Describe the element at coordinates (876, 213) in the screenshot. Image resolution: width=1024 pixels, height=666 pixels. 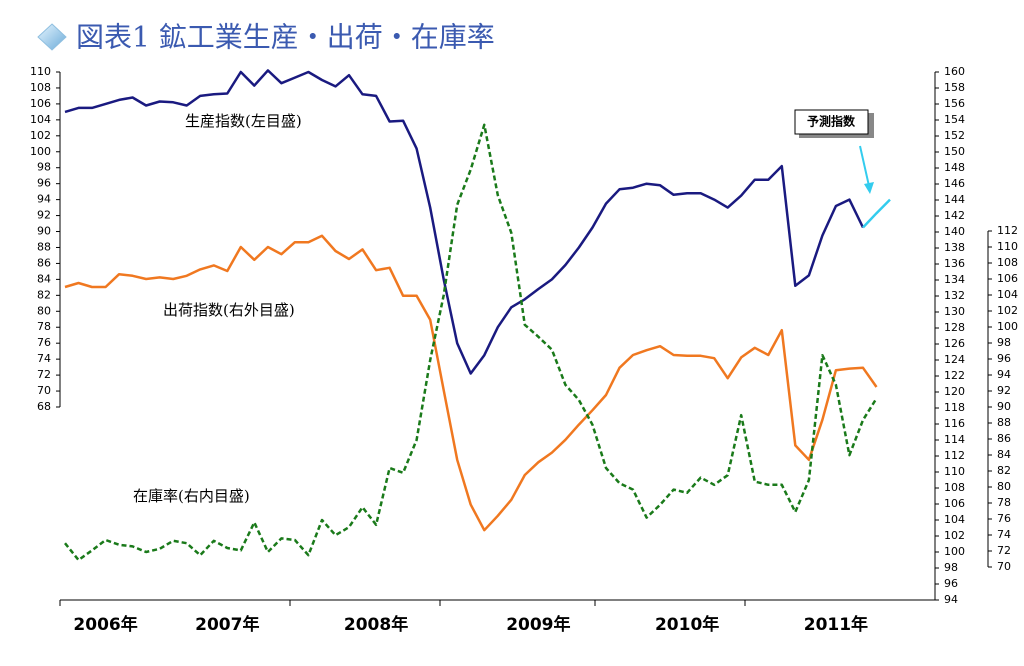
I see `series-line` at that location.